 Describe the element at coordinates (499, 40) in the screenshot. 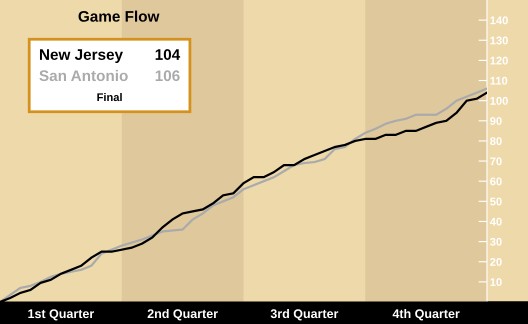

I see `y-tick-label: 130` at that location.